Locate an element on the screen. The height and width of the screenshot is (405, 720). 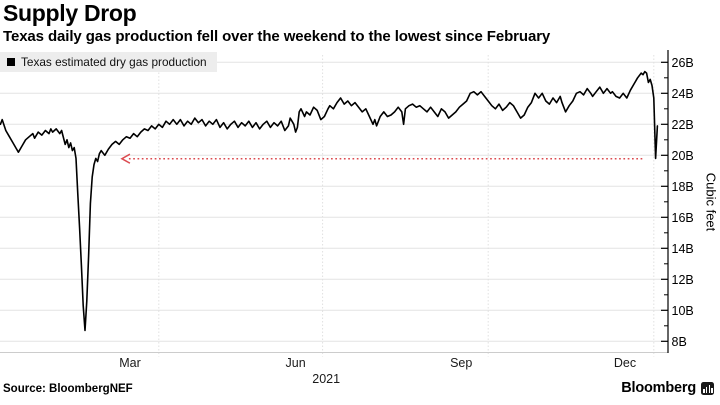
x-year-label: 2021 is located at coordinates (326, 379).